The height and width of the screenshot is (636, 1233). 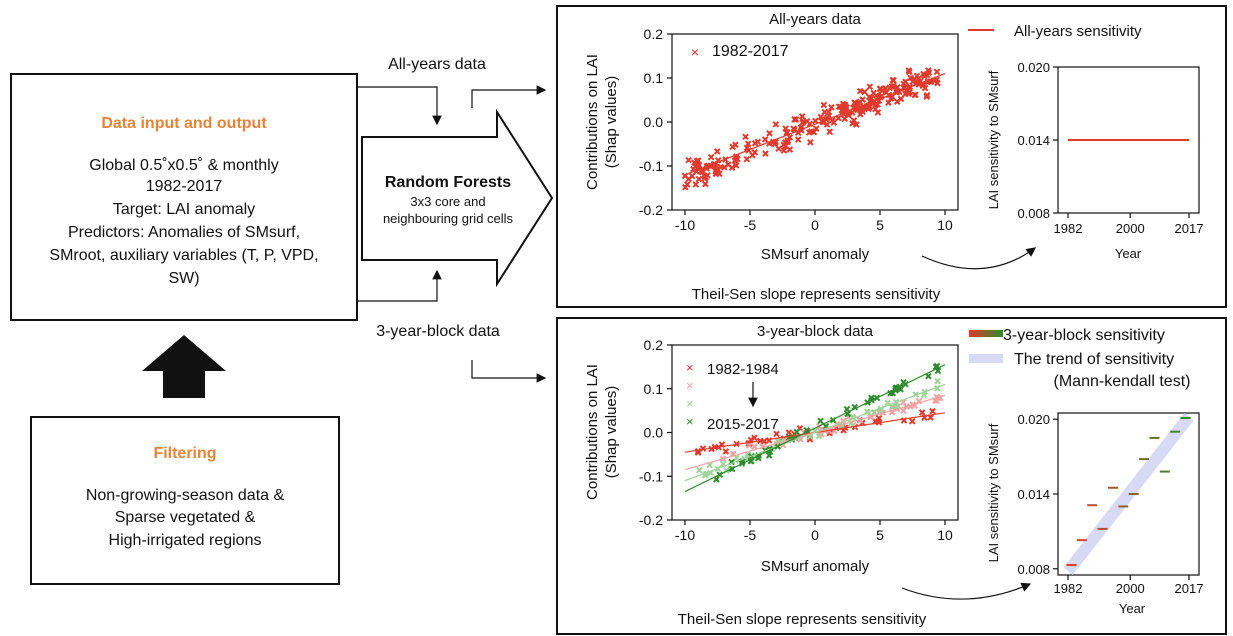 What do you see at coordinates (815, 124) in the screenshot?
I see `top-scatter-trend-line` at bounding box center [815, 124].